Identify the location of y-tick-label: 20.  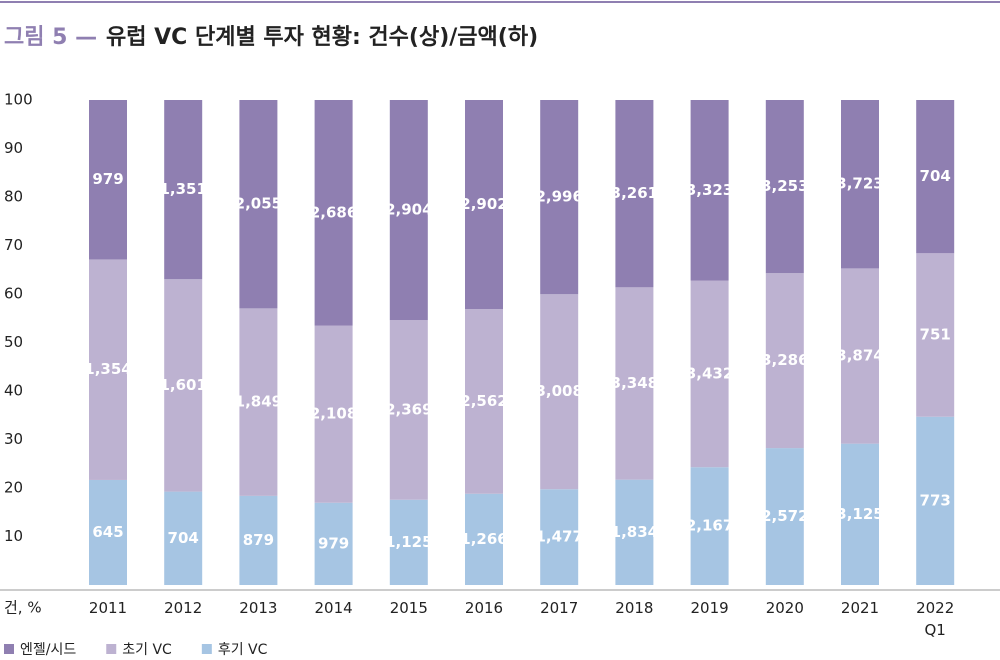
(13, 488).